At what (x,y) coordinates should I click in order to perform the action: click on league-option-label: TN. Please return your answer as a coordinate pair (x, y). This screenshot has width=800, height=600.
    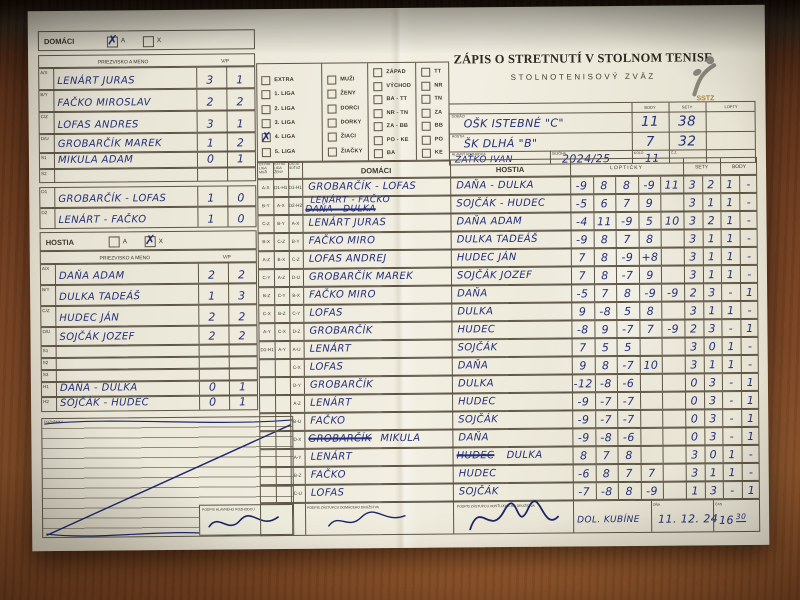
    Looking at the image, I should click on (438, 98).